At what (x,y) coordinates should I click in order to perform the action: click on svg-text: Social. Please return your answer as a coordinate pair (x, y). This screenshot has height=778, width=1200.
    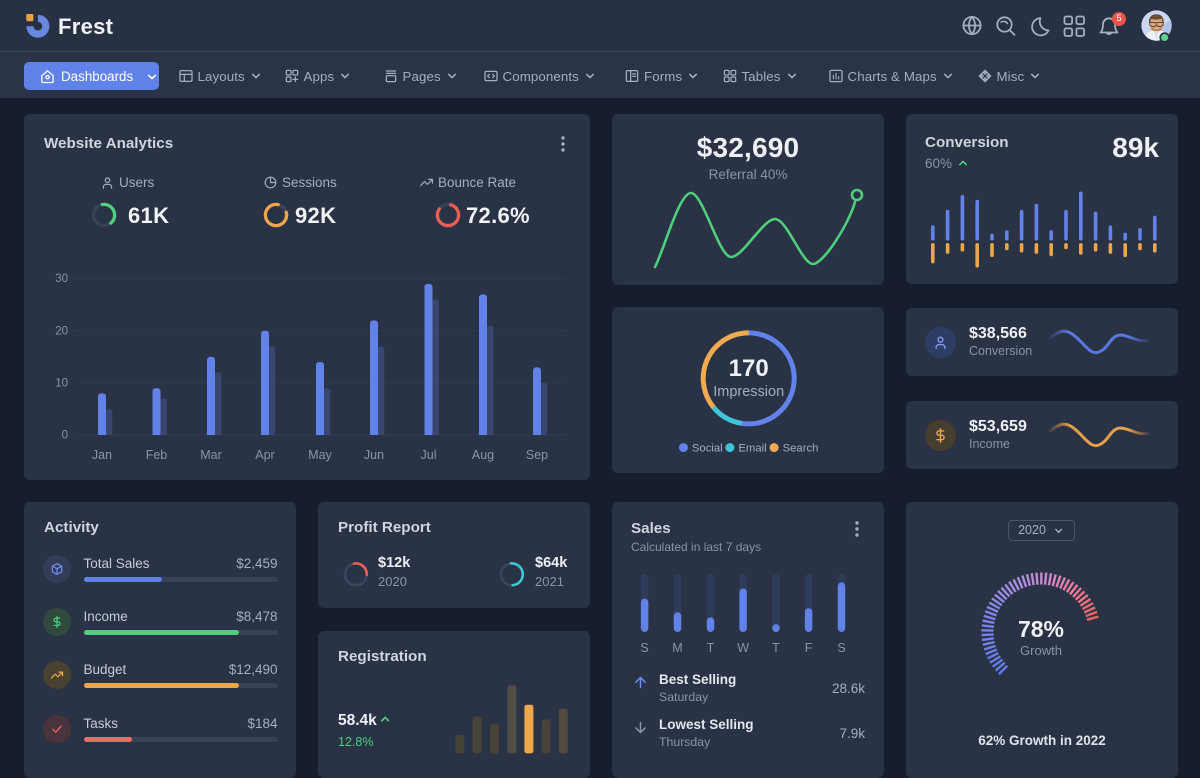
    Looking at the image, I should click on (707, 449).